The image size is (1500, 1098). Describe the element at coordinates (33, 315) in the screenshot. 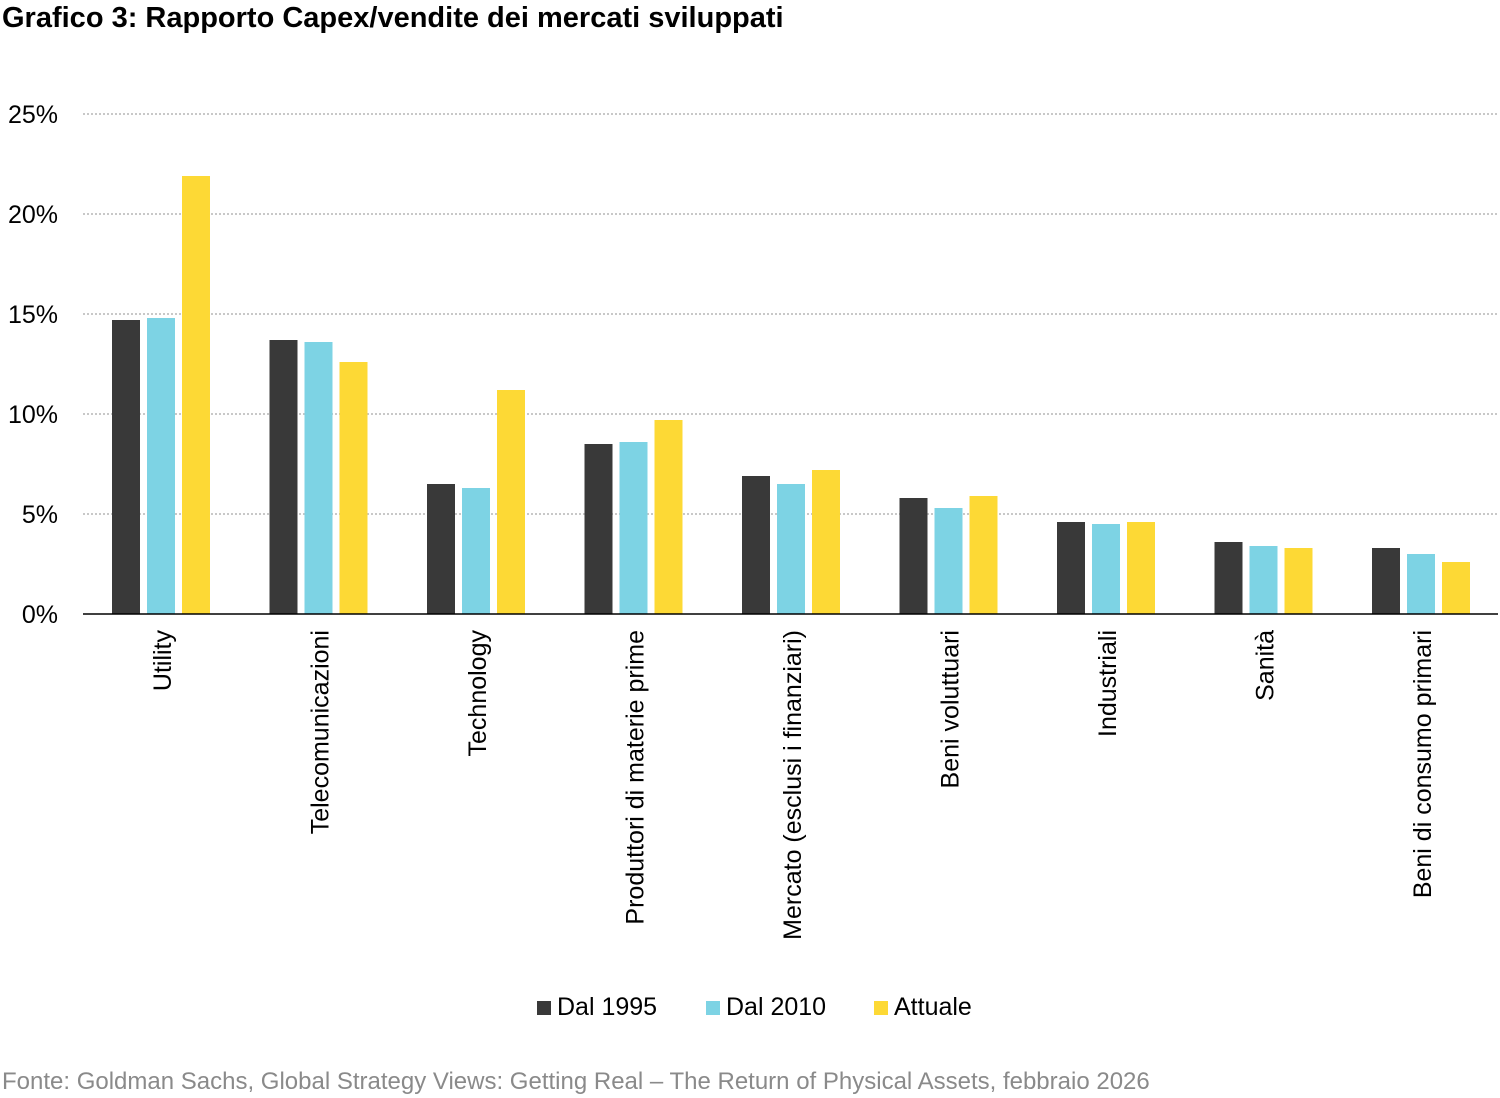

I see `y-tick-label: 15%` at that location.